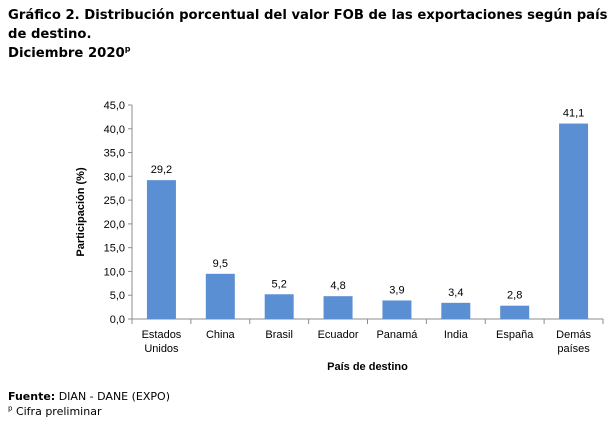 The height and width of the screenshot is (429, 614). Describe the element at coordinates (397, 335) in the screenshot. I see `x-tick-label: Panamá` at that location.